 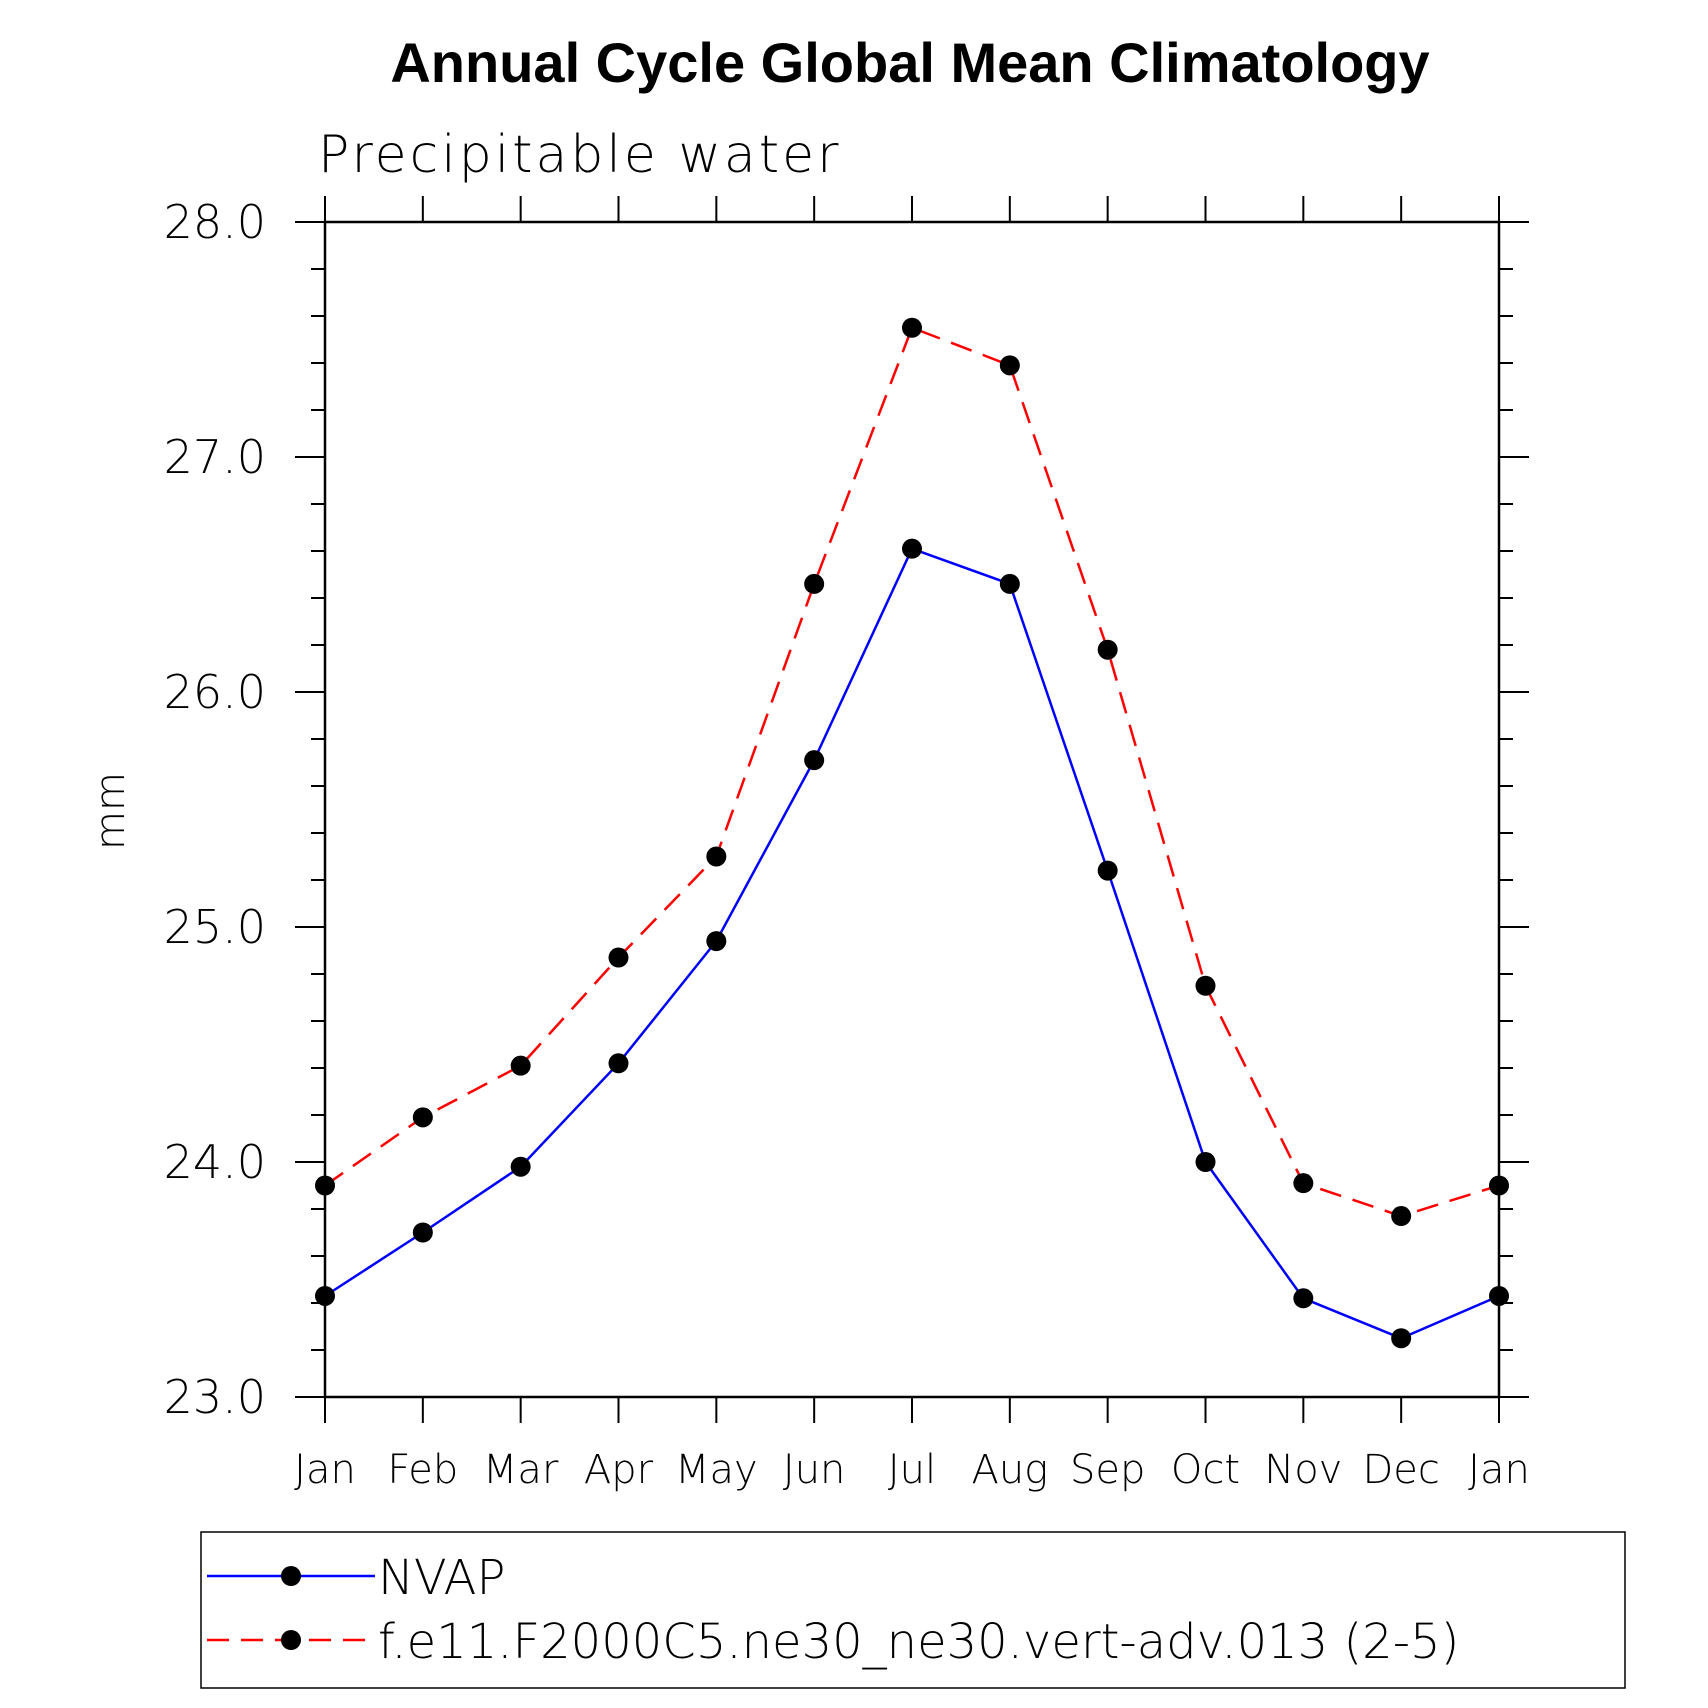 I want to click on y-tick-label: 27.0, so click(x=215, y=457).